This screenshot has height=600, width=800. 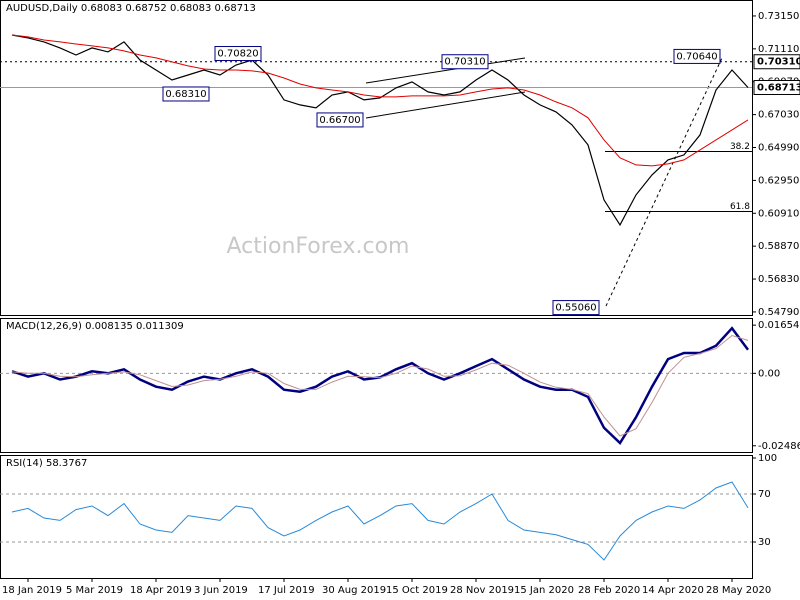 What do you see at coordinates (740, 147) in the screenshot?
I see `fib-label: 38.2` at bounding box center [740, 147].